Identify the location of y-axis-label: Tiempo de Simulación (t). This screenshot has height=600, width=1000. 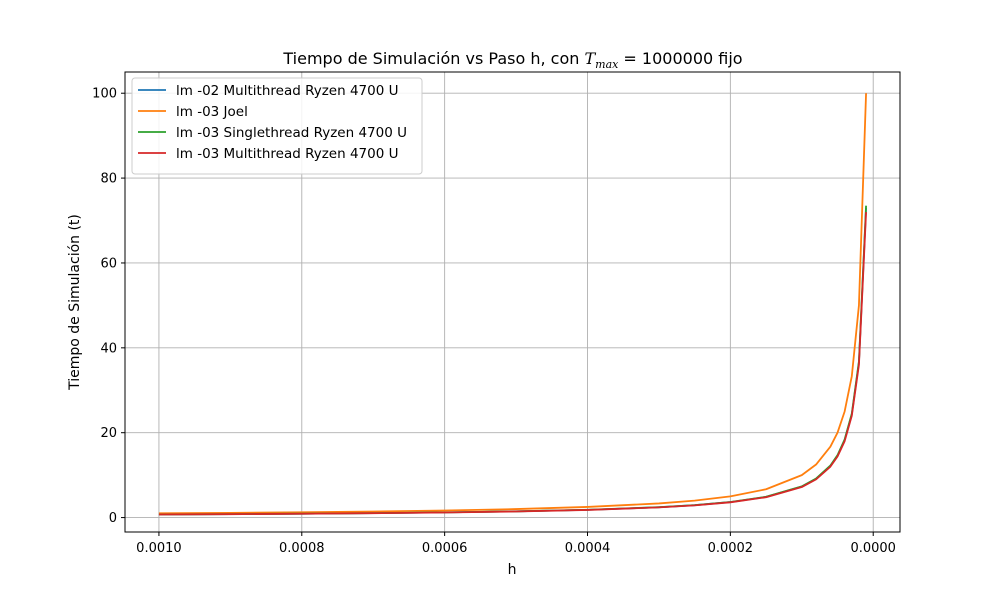
(75, 302).